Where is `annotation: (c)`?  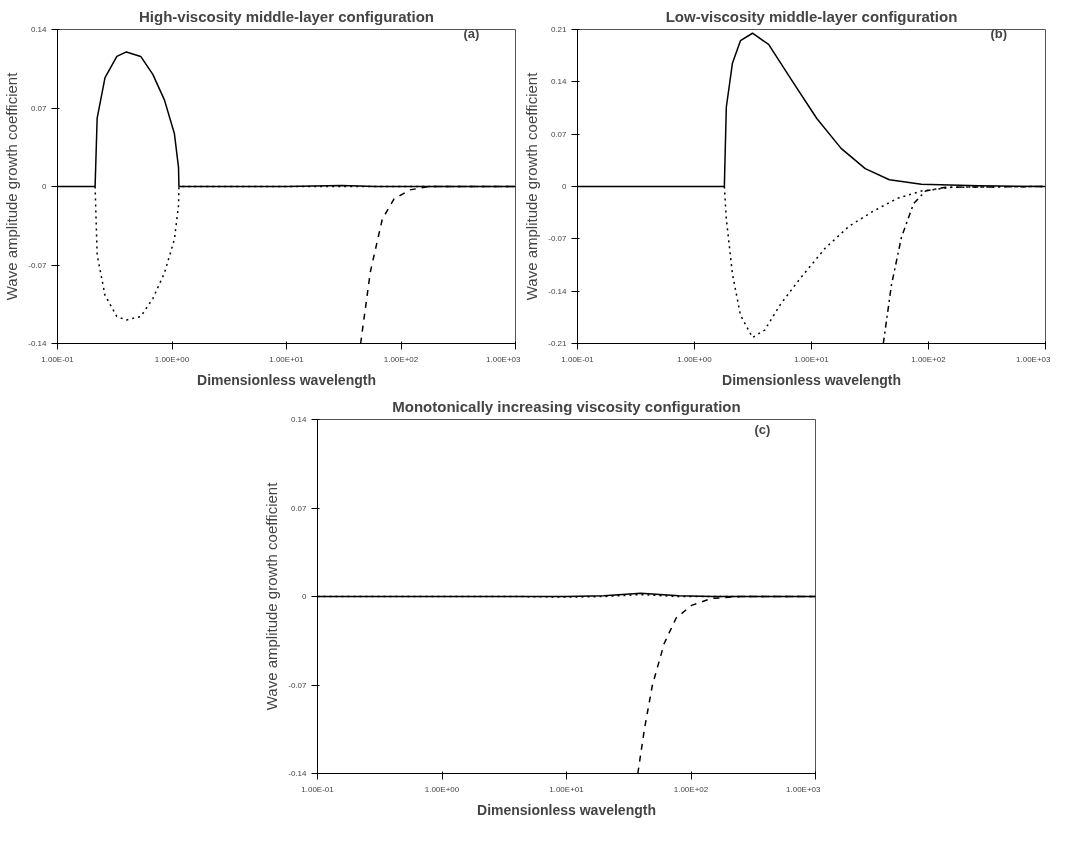 annotation: (c) is located at coordinates (762, 429).